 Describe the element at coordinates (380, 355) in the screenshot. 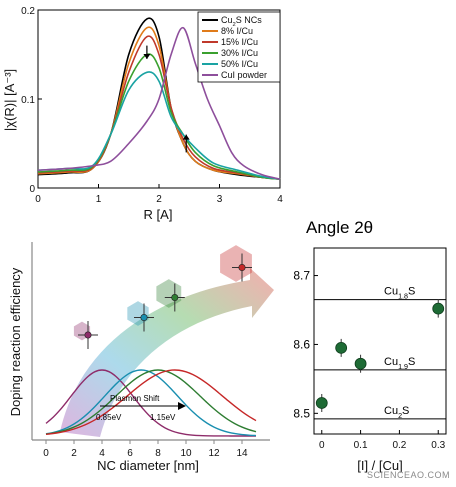

I see `angle-points-group` at that location.